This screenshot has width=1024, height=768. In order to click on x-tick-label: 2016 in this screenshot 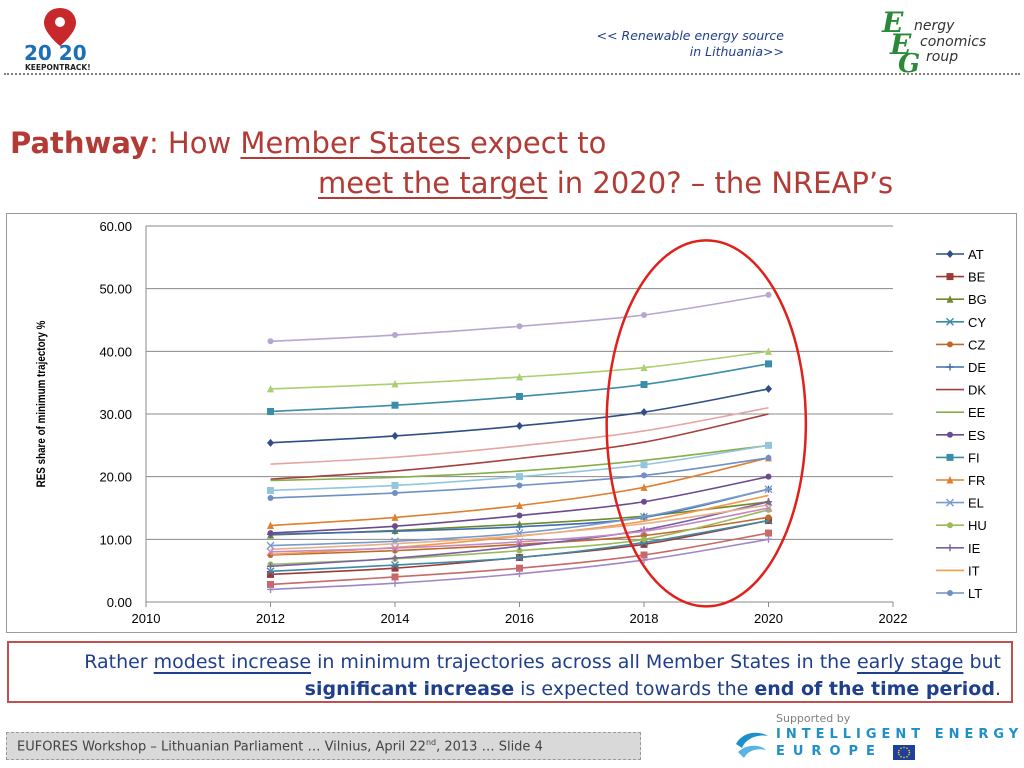, I will do `click(519, 618)`.